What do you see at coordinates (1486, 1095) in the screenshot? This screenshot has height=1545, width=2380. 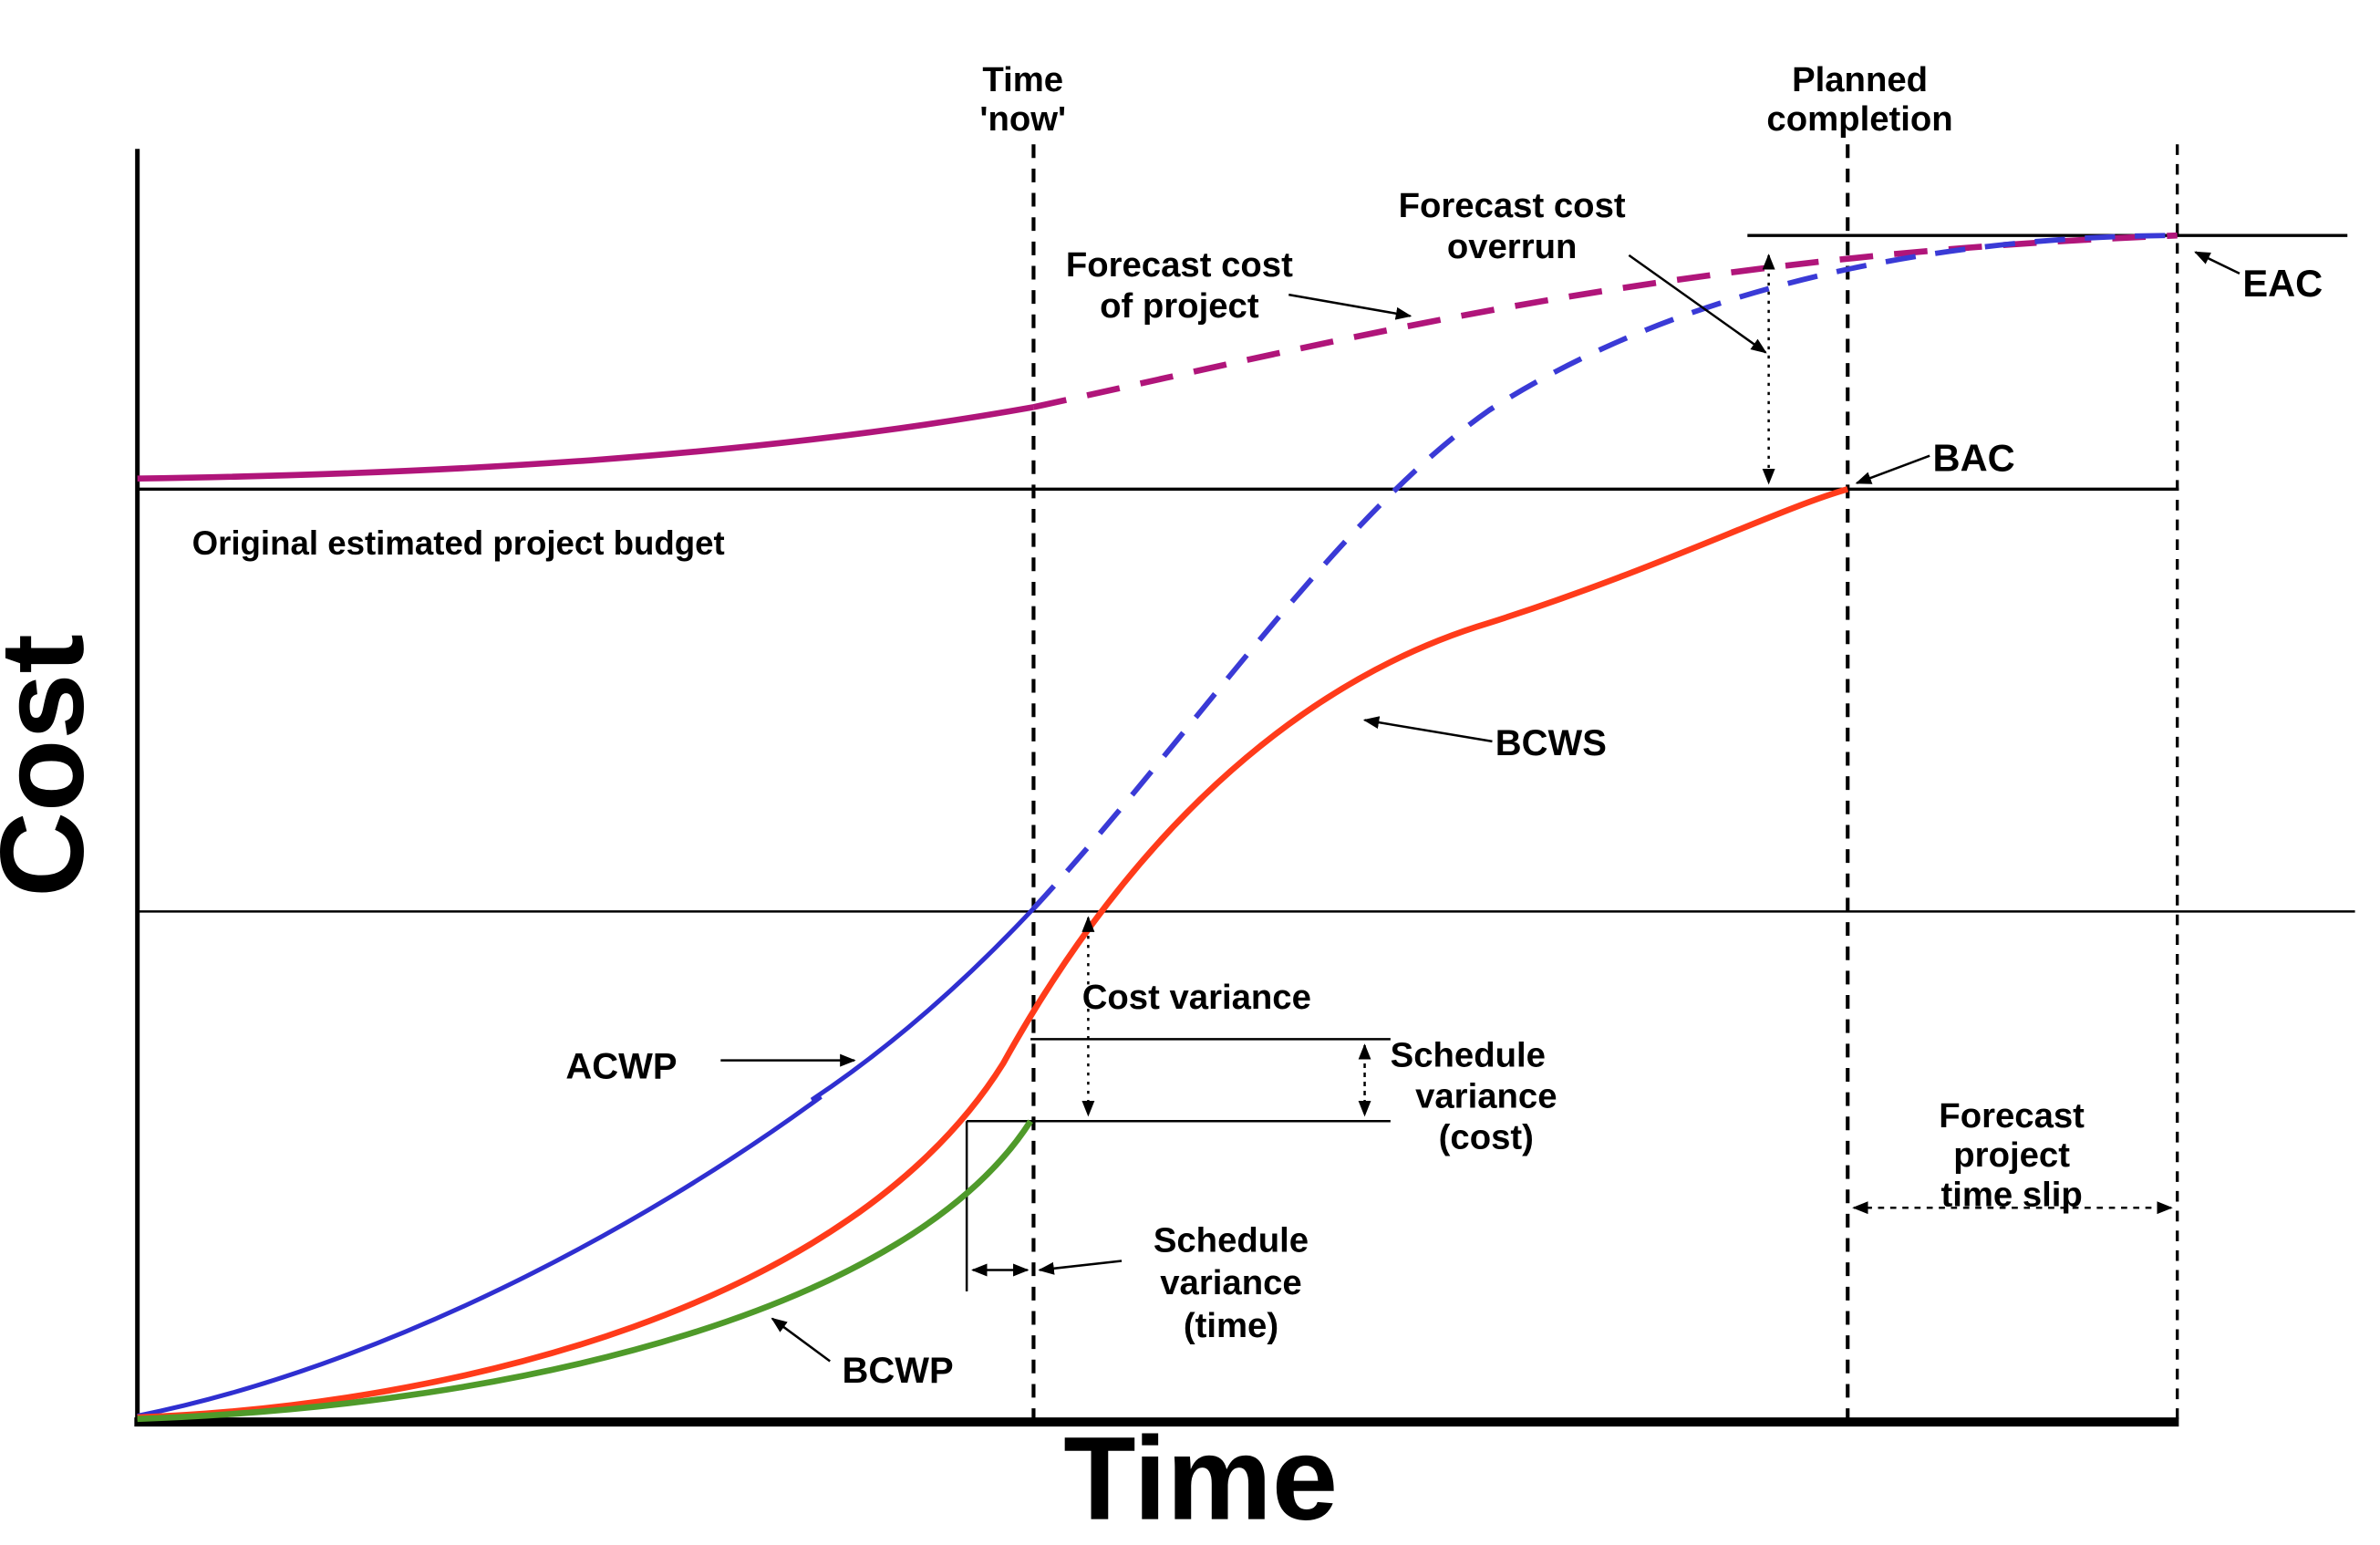 I see `schedule-variance-cost-label-2: variance` at bounding box center [1486, 1095].